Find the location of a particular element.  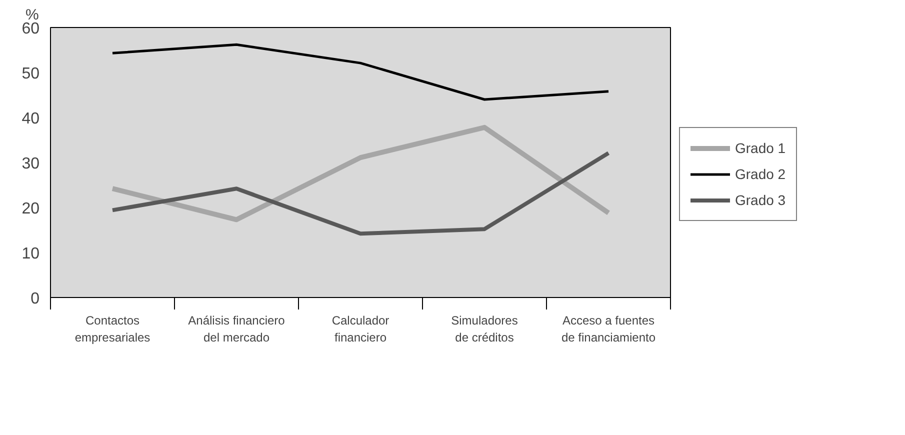

x-tick-label: Análisis financiero del mercado is located at coordinates (237, 329).